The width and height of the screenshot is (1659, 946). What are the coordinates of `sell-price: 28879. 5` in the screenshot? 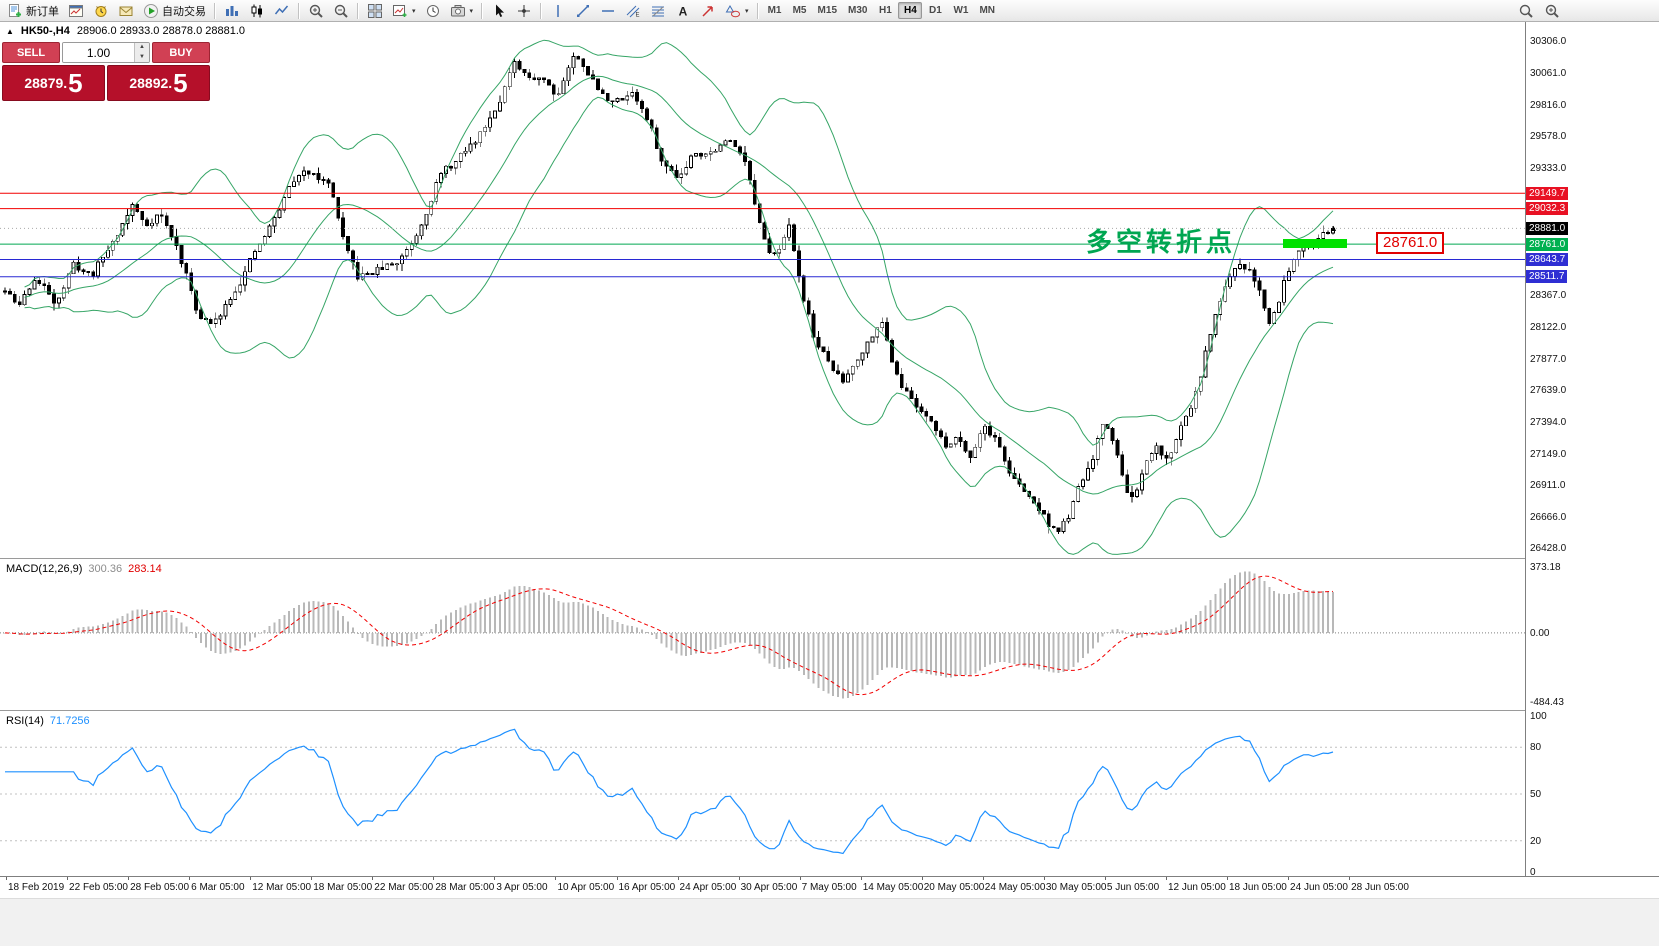 It's located at (53, 83).